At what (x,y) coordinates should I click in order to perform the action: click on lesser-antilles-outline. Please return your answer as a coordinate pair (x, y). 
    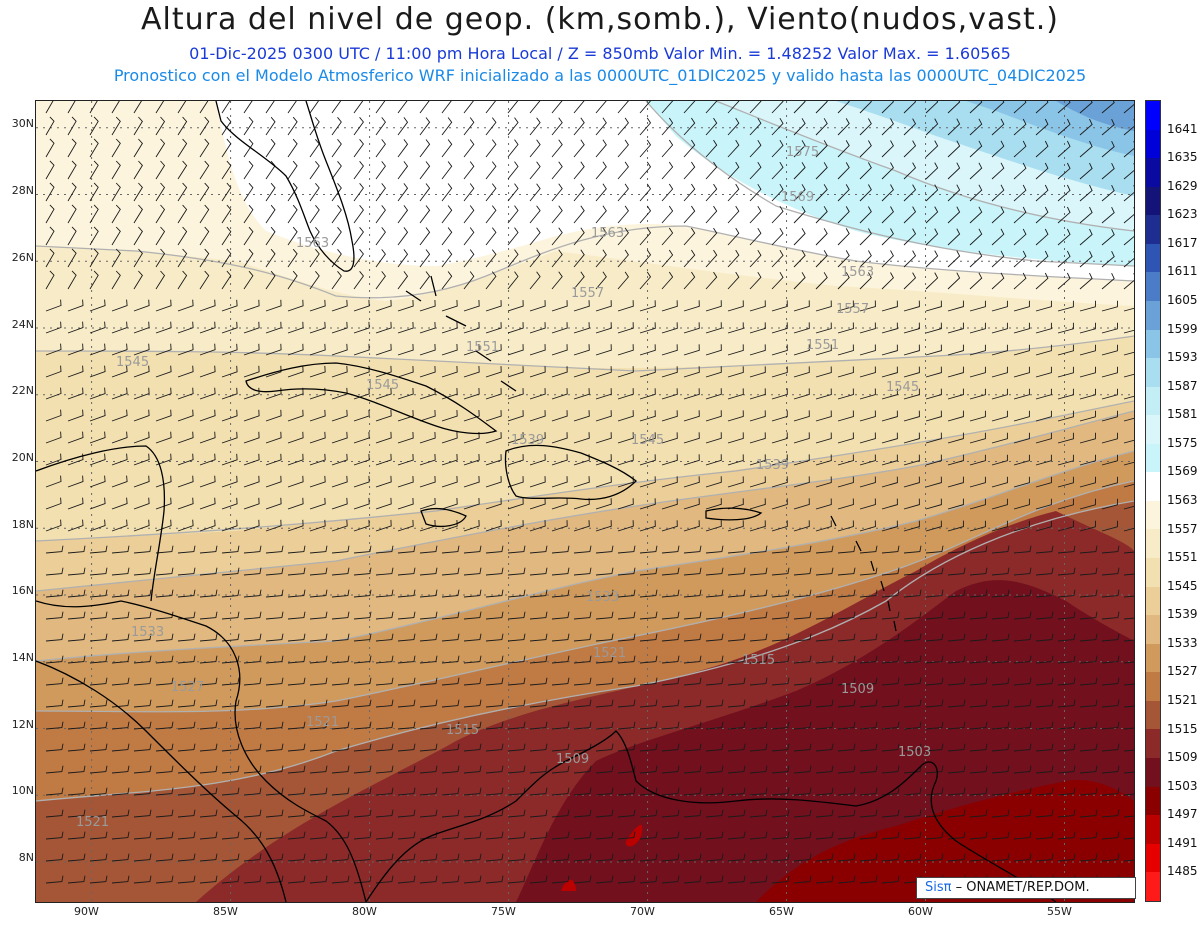
    Looking at the image, I should click on (863, 573).